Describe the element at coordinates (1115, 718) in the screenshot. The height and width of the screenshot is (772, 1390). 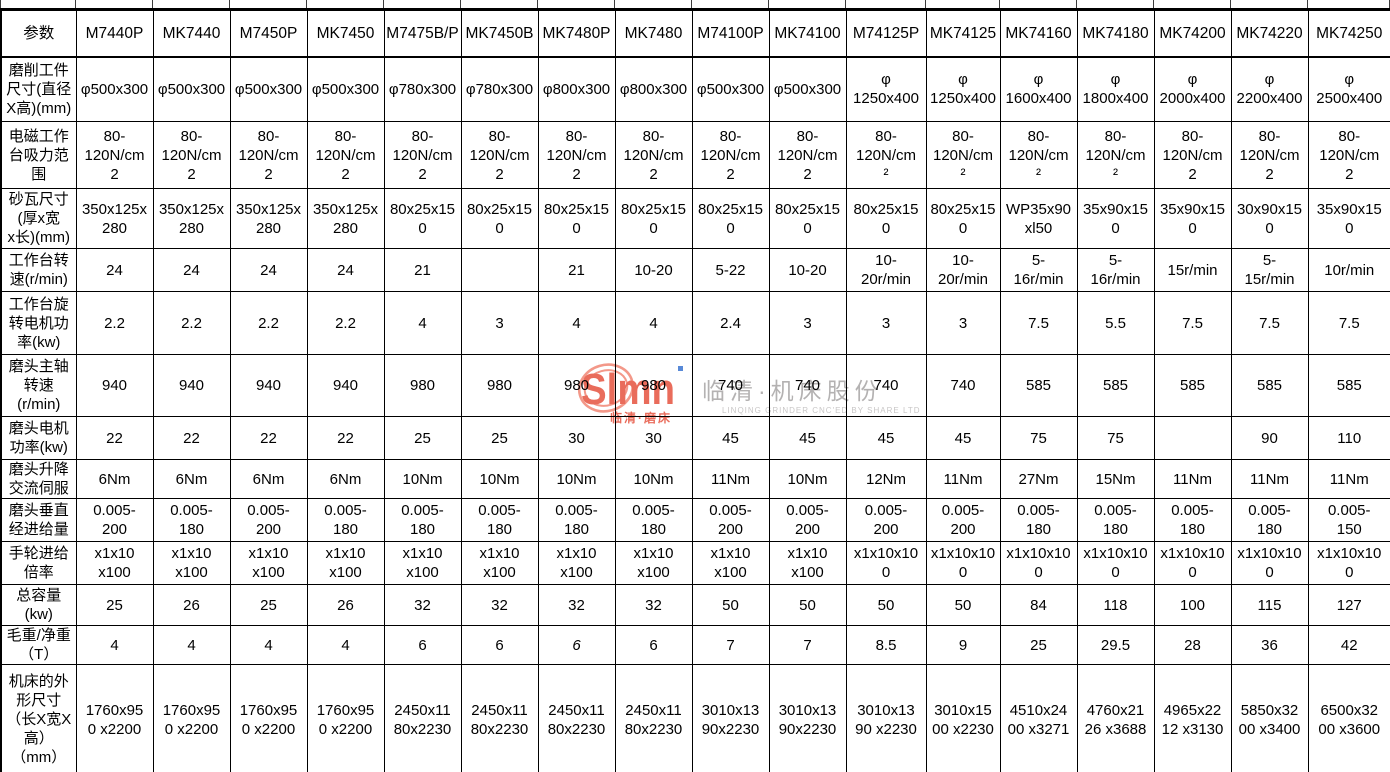
I see `spec-cell: 4760x21 26 x3688` at that location.